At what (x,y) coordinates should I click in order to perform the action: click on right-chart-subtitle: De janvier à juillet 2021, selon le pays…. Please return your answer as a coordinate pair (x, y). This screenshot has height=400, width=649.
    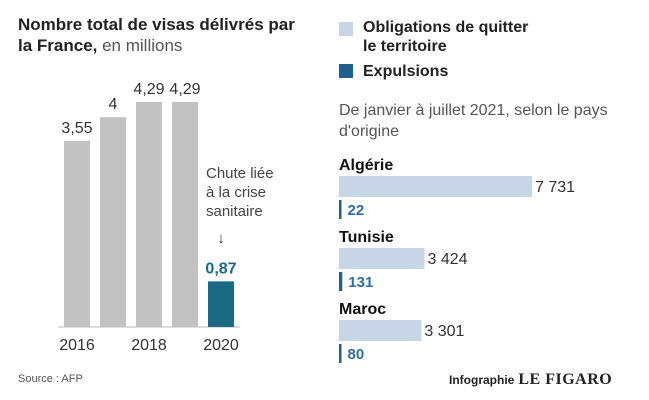
    Looking at the image, I should click on (473, 121).